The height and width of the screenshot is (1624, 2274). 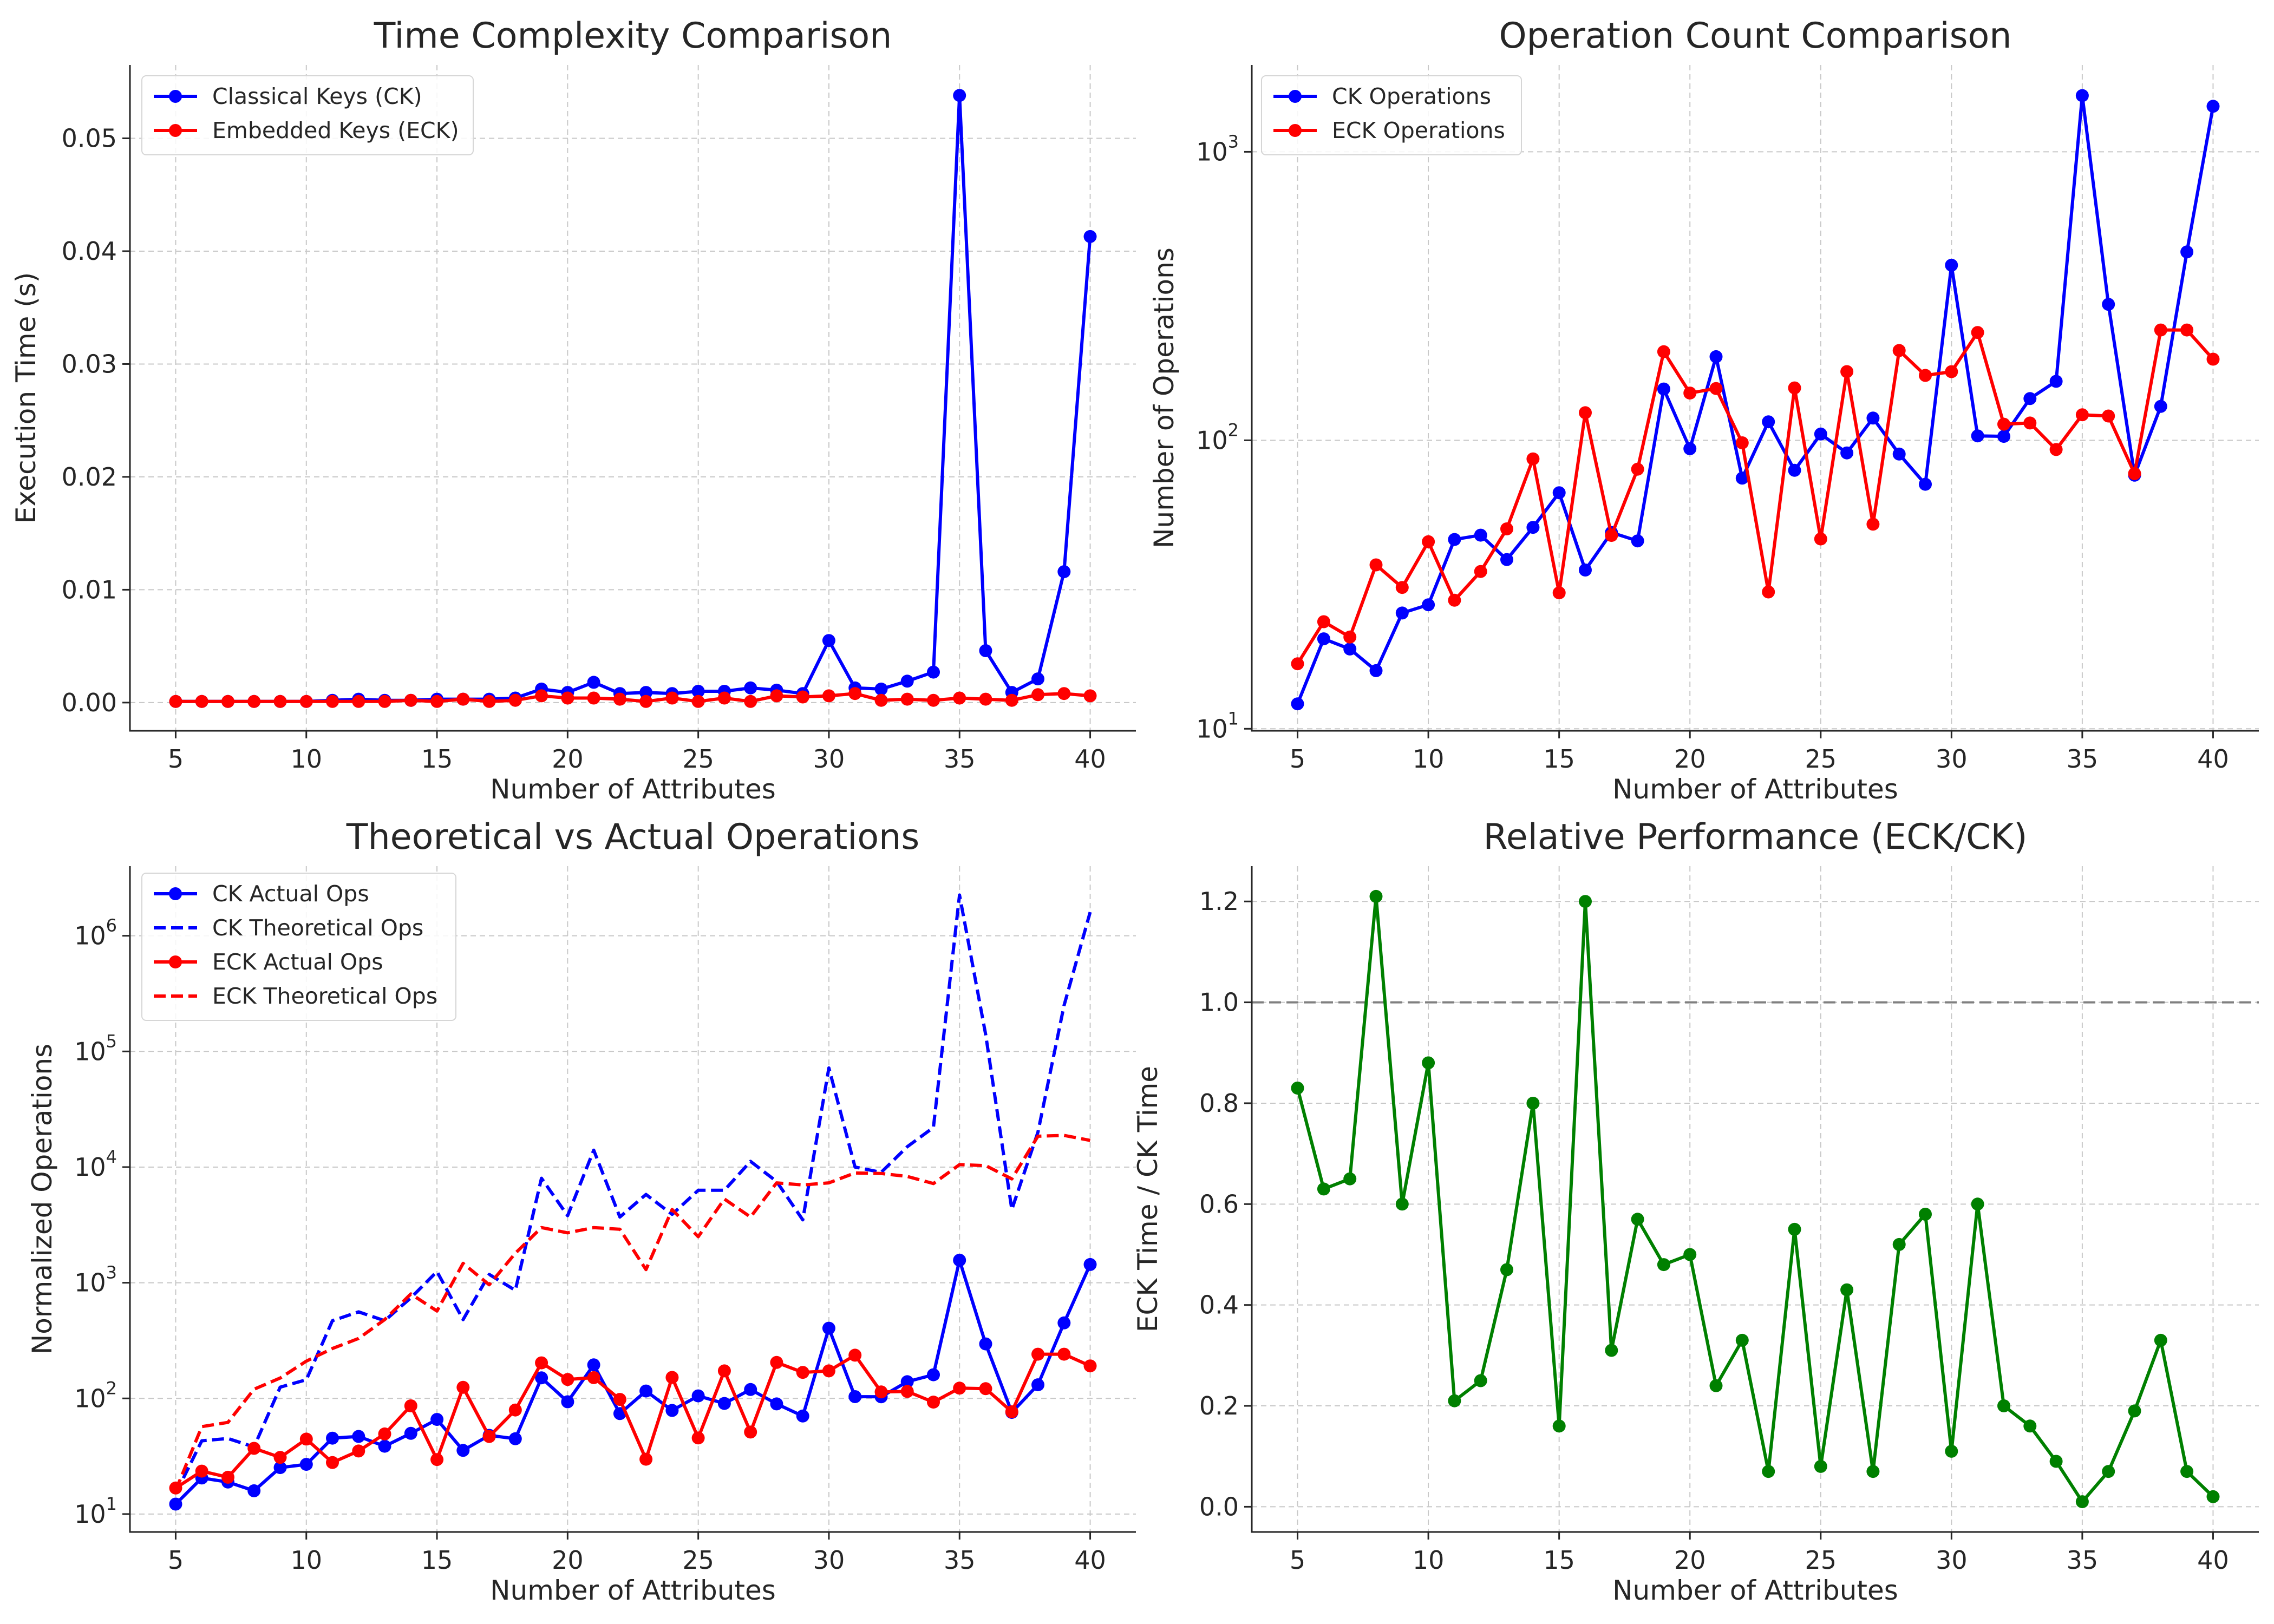 I want to click on legend-label: ECK Operations, so click(x=1419, y=130).